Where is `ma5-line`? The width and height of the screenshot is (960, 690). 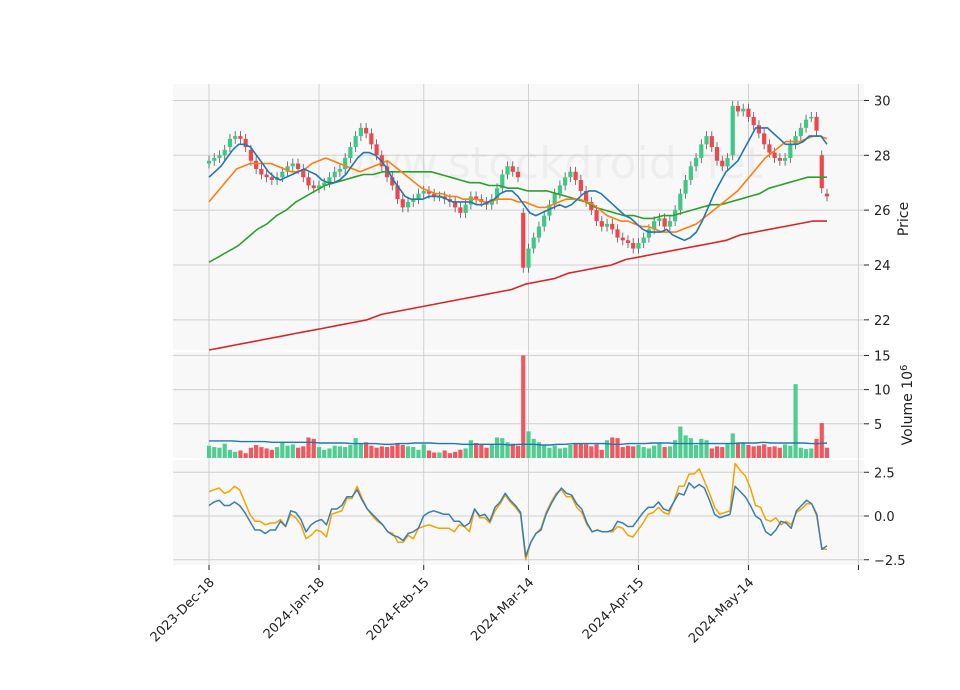
ma5-line is located at coordinates (518, 184).